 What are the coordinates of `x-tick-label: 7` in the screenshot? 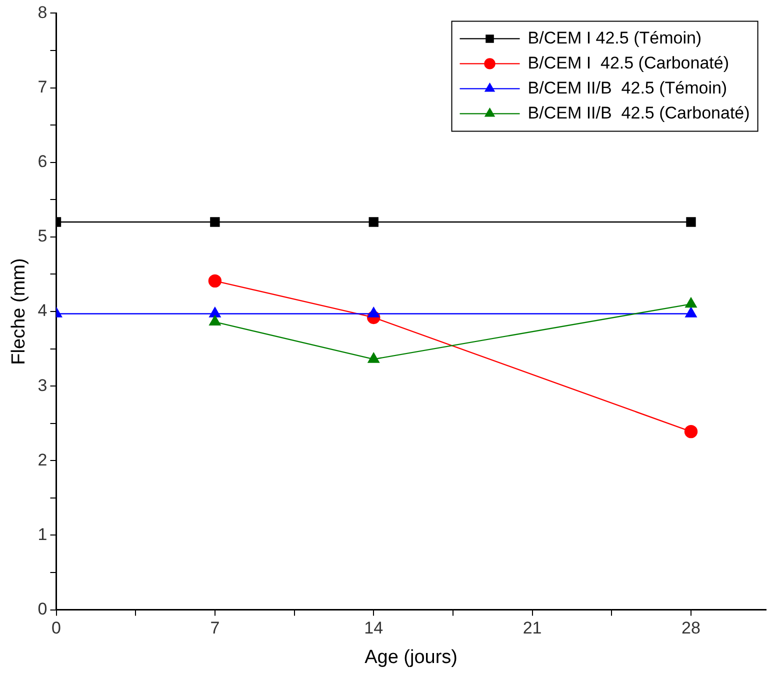 It's located at (215, 628).